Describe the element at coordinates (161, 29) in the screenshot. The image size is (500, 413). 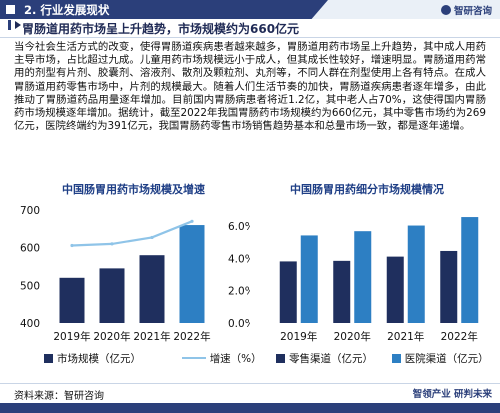
I see `headline: 胃肠道用药市场呈上升趋势，市场规模约为660亿元` at that location.